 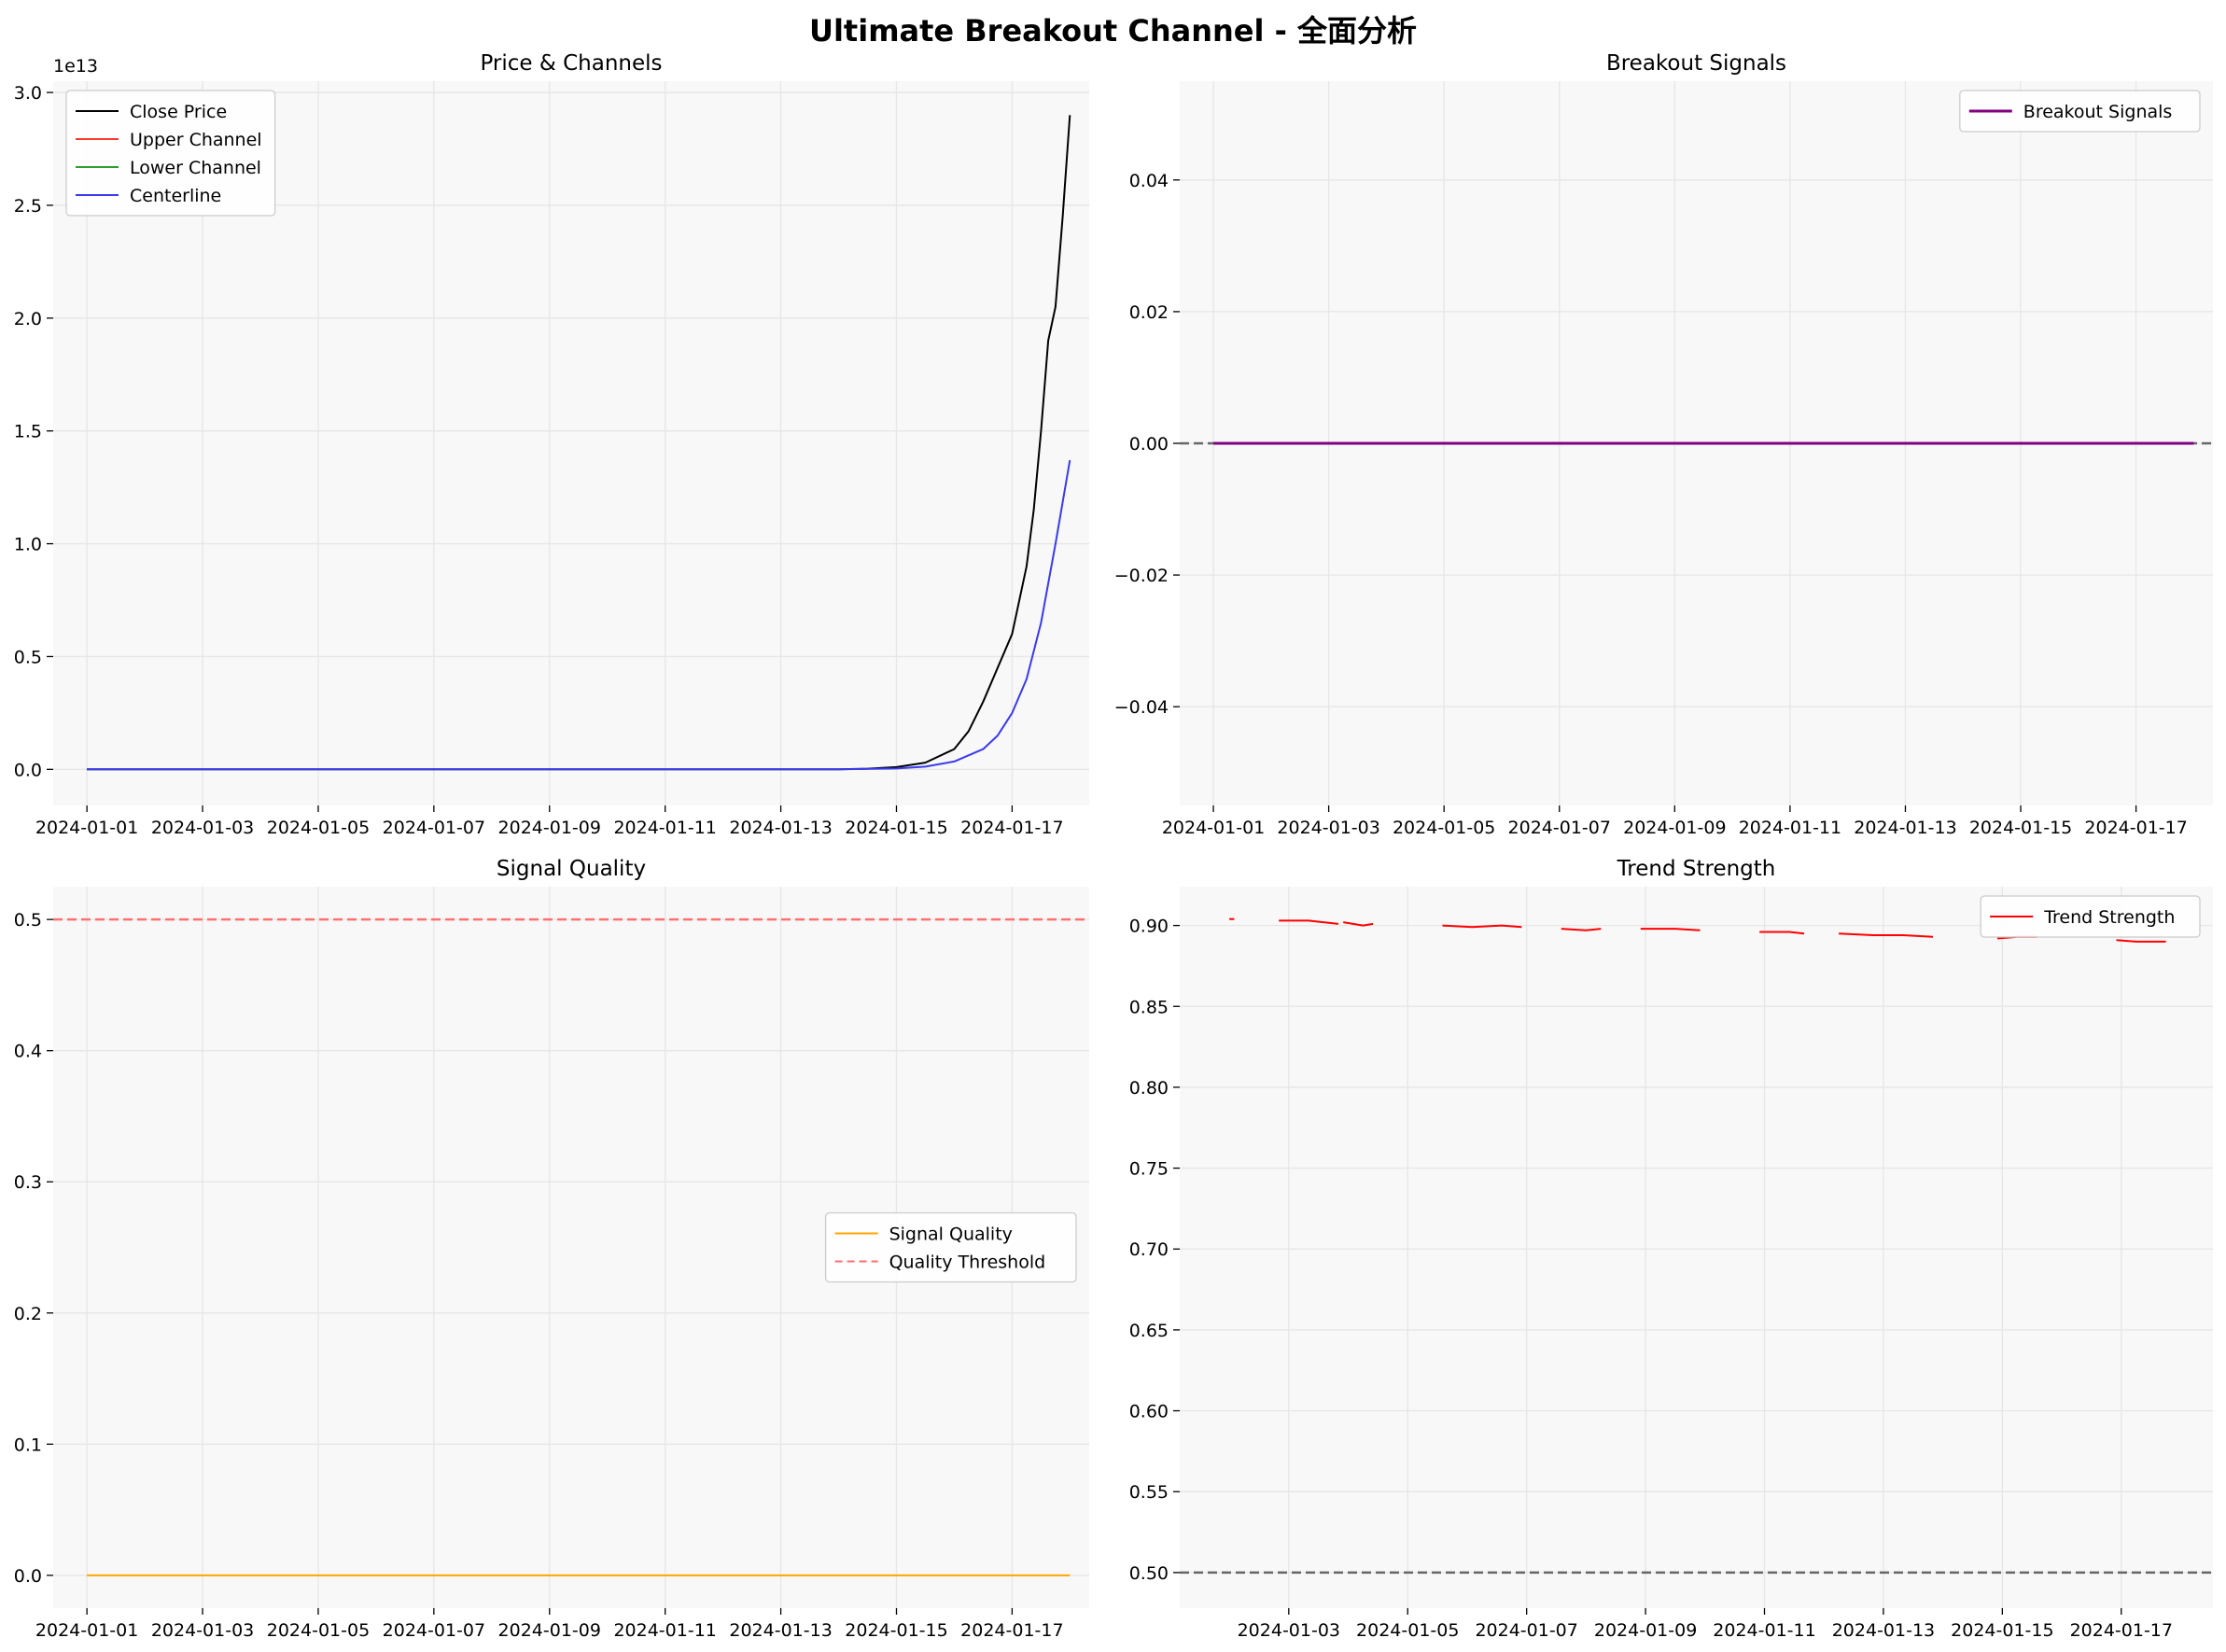 What do you see at coordinates (28, 93) in the screenshot?
I see `y-tick-label: 3.0` at bounding box center [28, 93].